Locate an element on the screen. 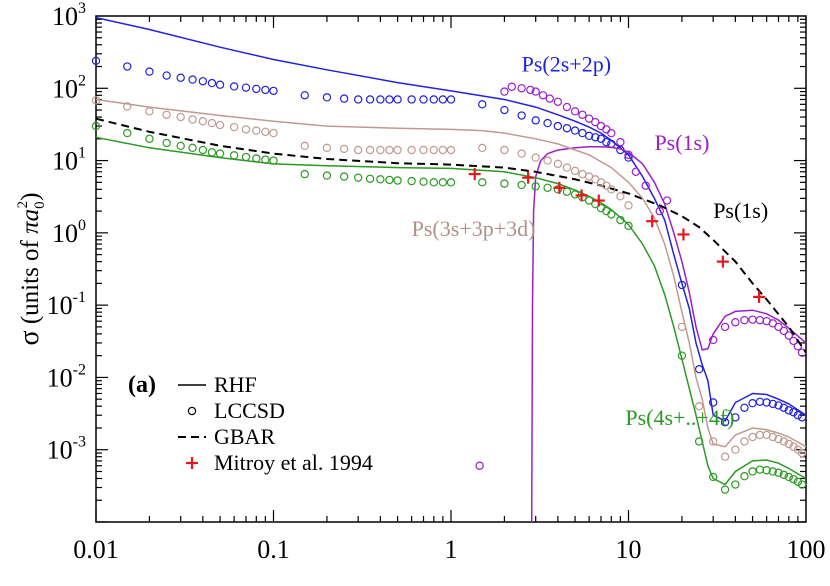 The height and width of the screenshot is (586, 830). annotation-label: Ps(3s+3p+3d) is located at coordinates (474, 228).